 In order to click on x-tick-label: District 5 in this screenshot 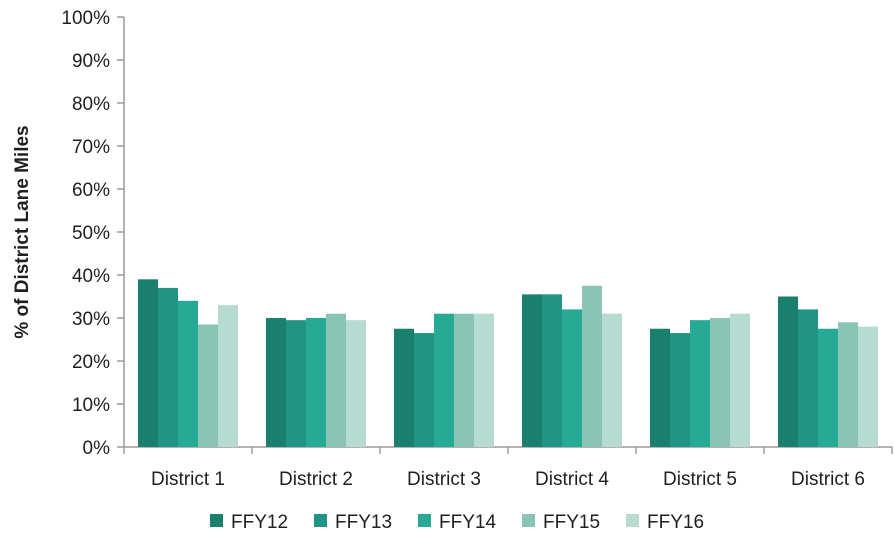, I will do `click(700, 479)`.